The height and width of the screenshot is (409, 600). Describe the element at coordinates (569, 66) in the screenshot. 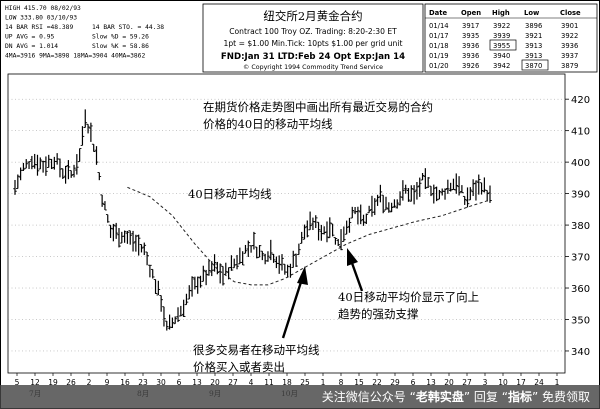

I see `quote-cell: 3879` at that location.